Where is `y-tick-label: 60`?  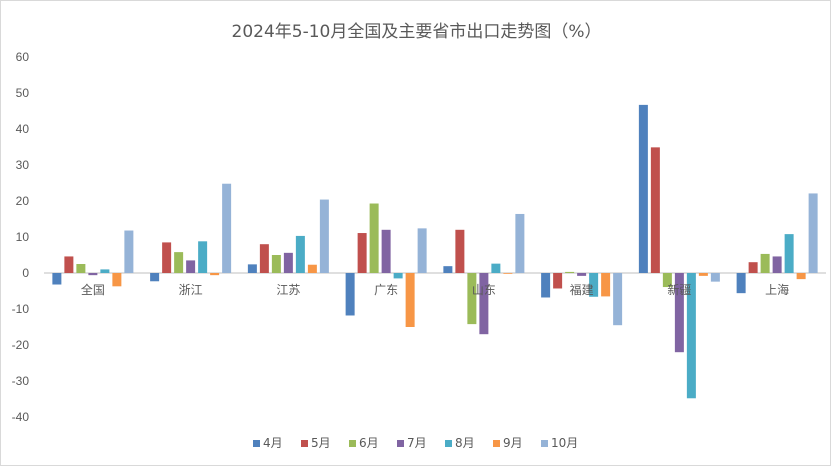
y-tick-label: 60 is located at coordinates (23, 57).